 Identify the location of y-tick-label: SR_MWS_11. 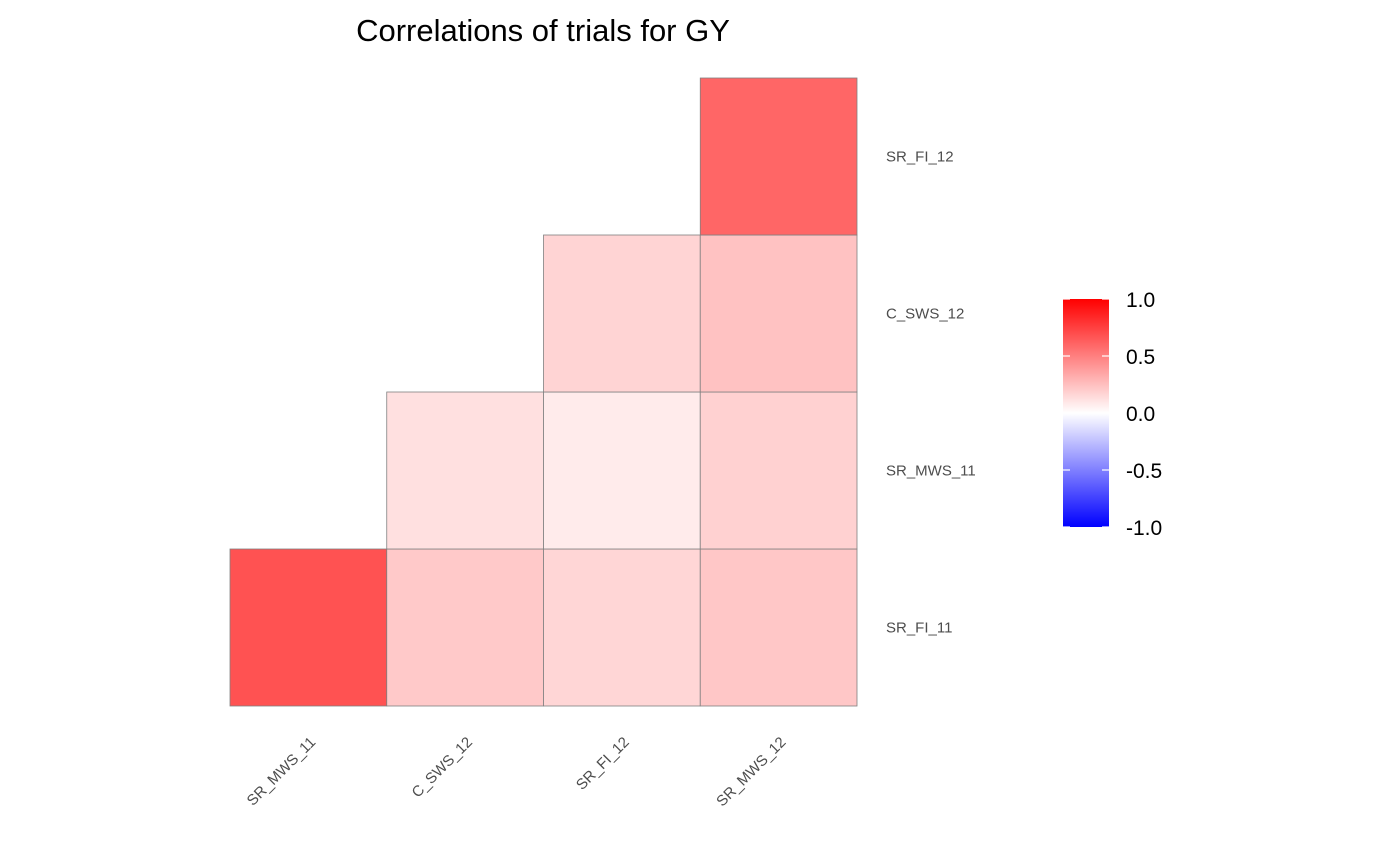
(931, 471).